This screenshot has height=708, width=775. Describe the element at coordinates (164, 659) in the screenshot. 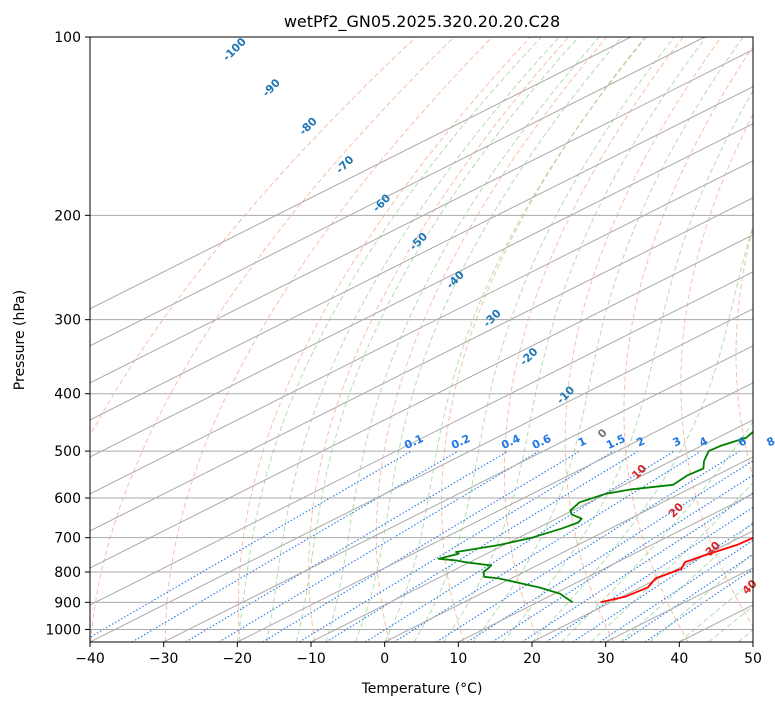

I see `x-tick-label: −30` at that location.